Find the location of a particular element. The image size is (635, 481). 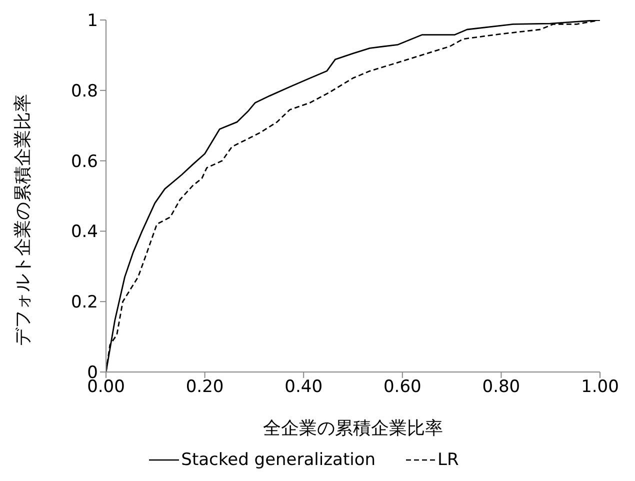

y-axis-title: デフォルト企業の累積企業比率 is located at coordinates (23, 220).